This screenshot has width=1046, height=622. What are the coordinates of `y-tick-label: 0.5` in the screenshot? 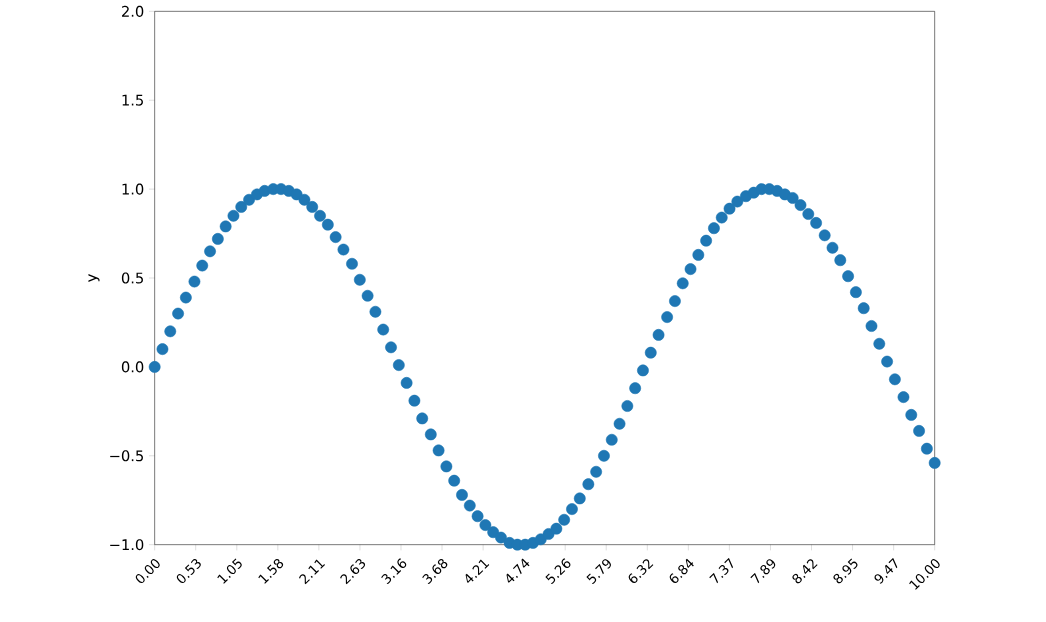 It's located at (132, 278).